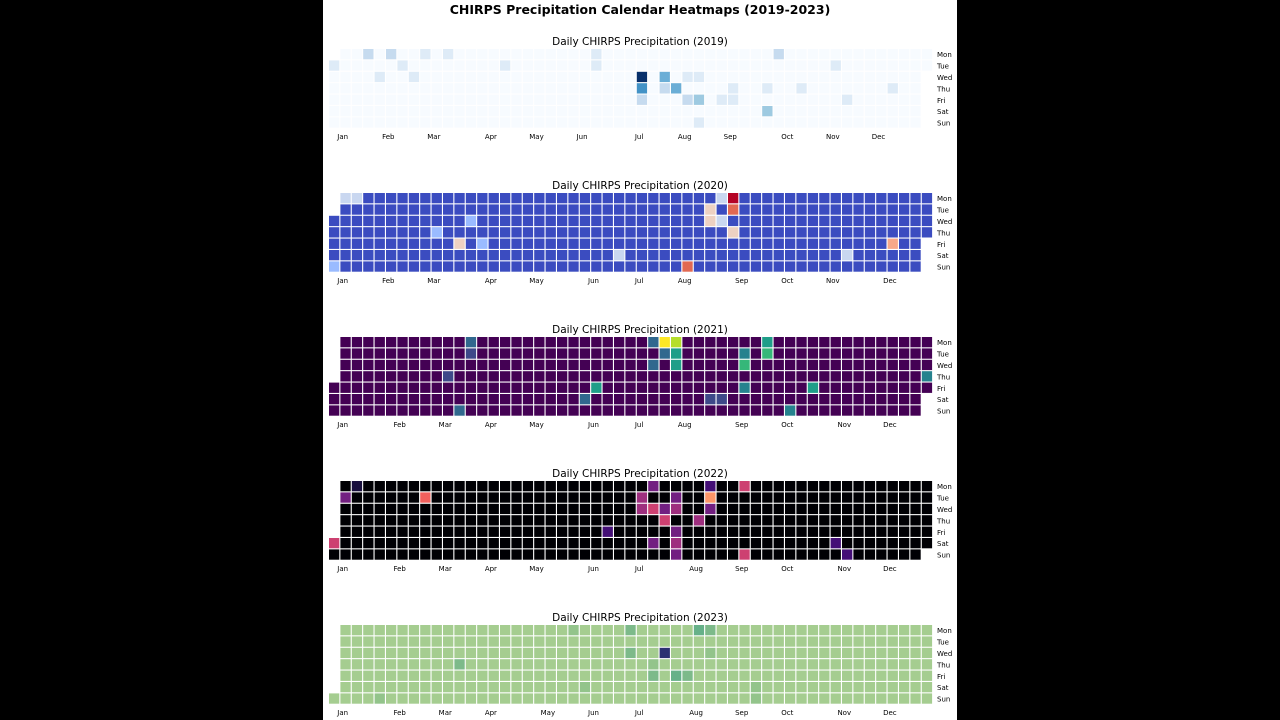  What do you see at coordinates (639, 137) in the screenshot?
I see `month-label: Jul` at bounding box center [639, 137].